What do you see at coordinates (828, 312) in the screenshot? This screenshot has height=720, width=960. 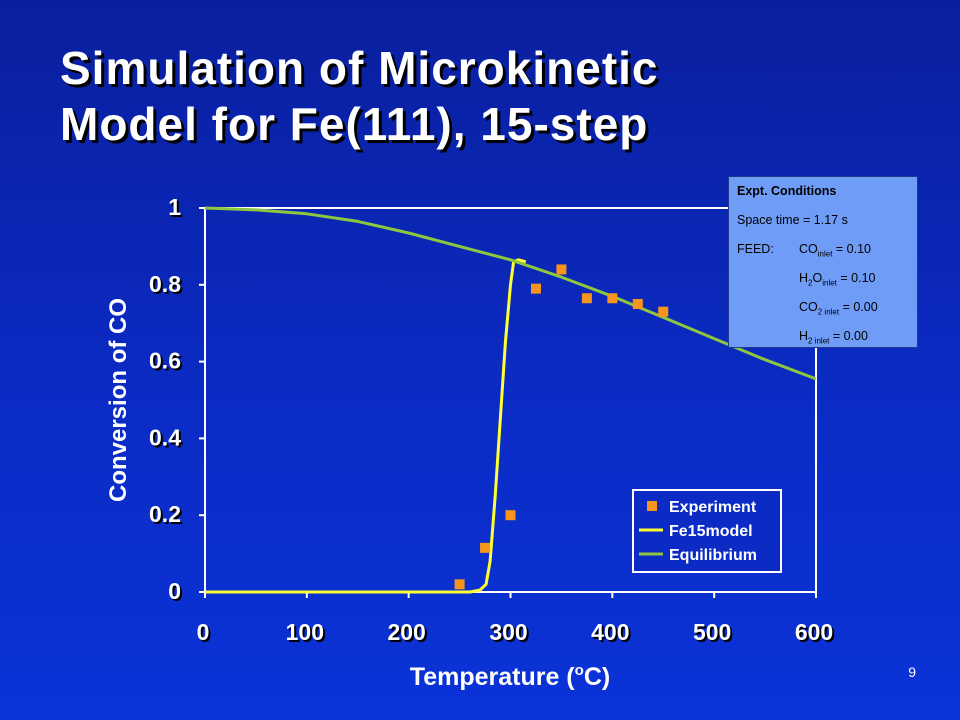 I see `co2-sub: 2 inlet` at bounding box center [828, 312].